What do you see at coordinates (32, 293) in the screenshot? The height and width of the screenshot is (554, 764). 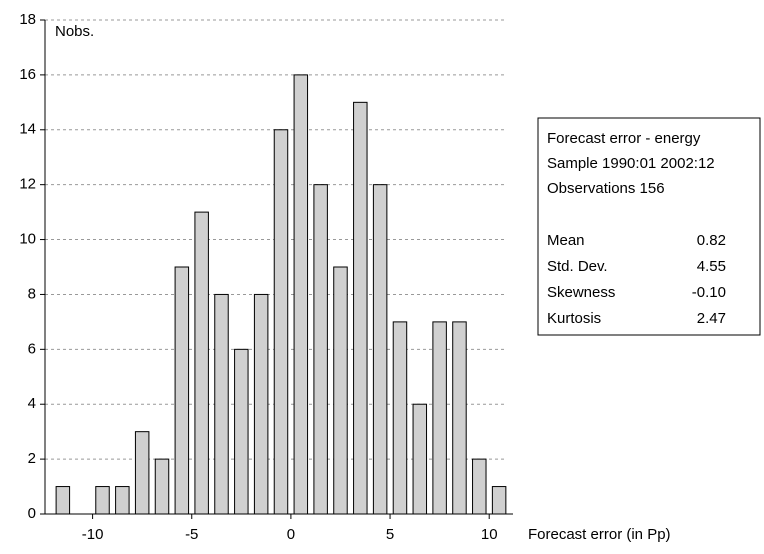 I see `y-tick-label: 8` at bounding box center [32, 293].